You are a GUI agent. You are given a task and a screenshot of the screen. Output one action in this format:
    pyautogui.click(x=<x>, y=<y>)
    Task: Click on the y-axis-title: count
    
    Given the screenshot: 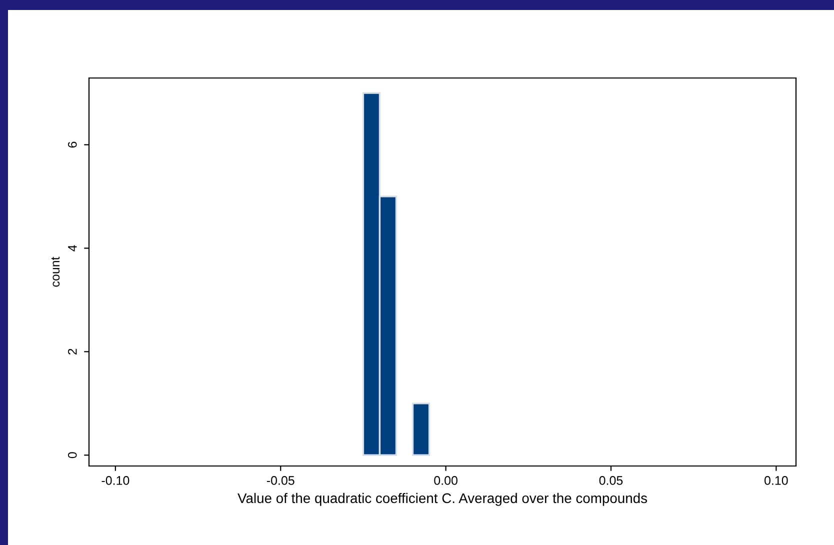 What is the action you would take?
    pyautogui.click(x=55, y=271)
    